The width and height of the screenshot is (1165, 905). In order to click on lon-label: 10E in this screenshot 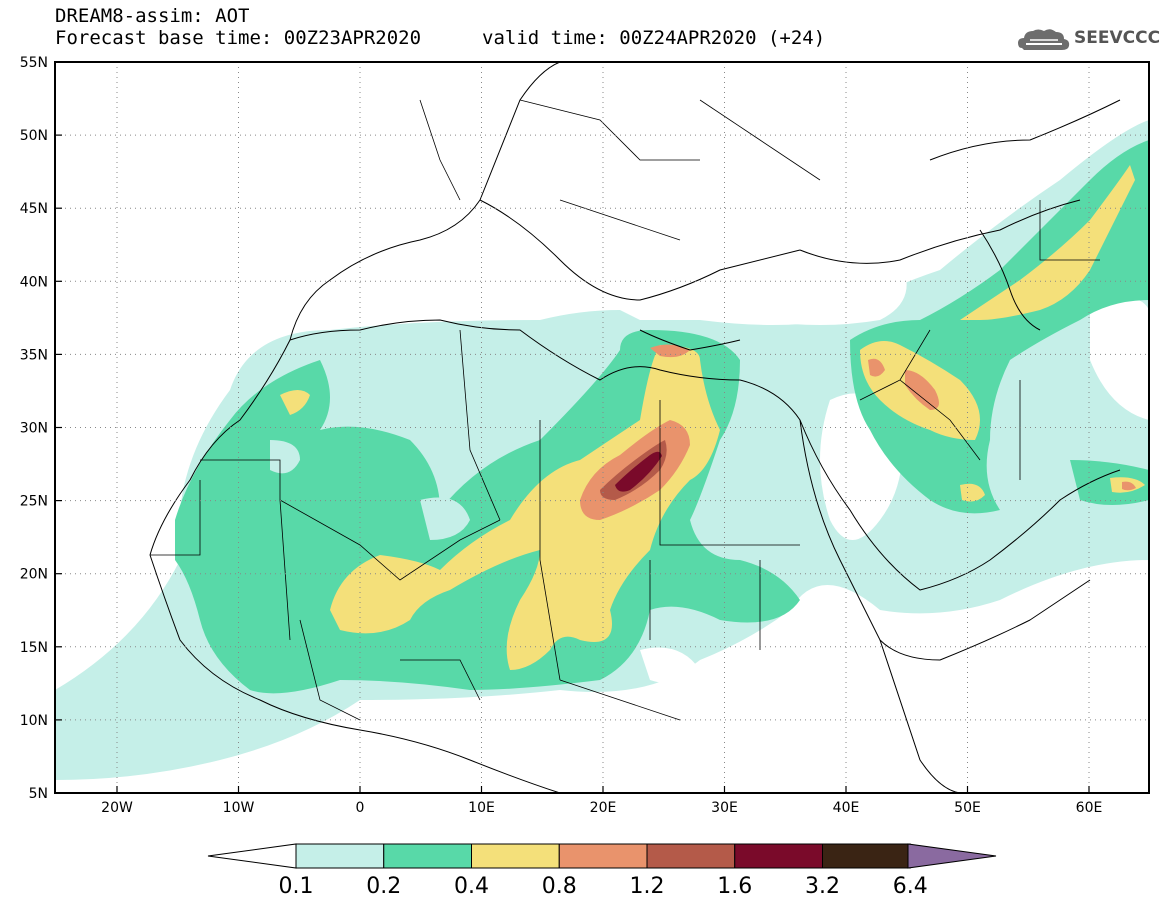, I will do `click(481, 808)`.